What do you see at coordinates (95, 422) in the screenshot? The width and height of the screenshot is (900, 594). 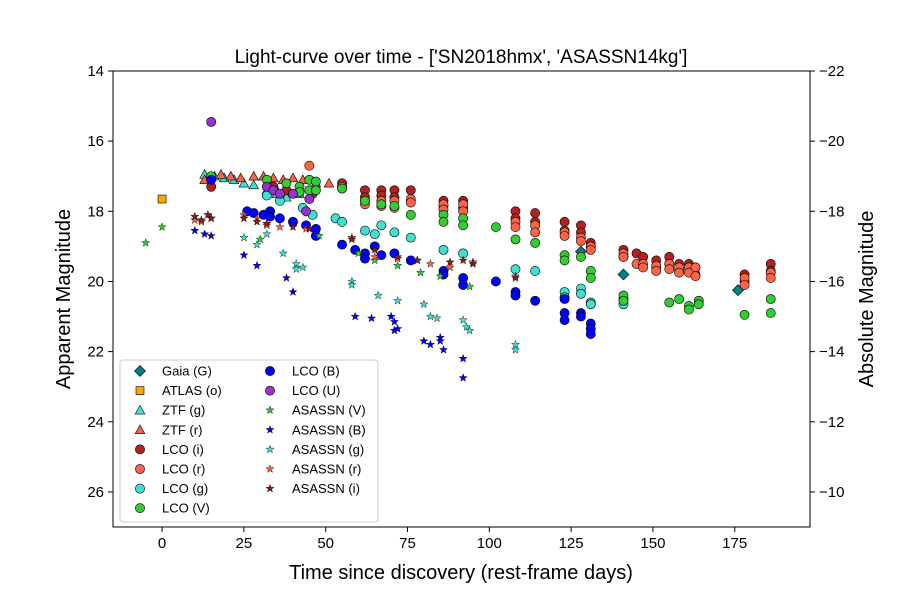 I see `y-tick-label: 24` at bounding box center [95, 422].